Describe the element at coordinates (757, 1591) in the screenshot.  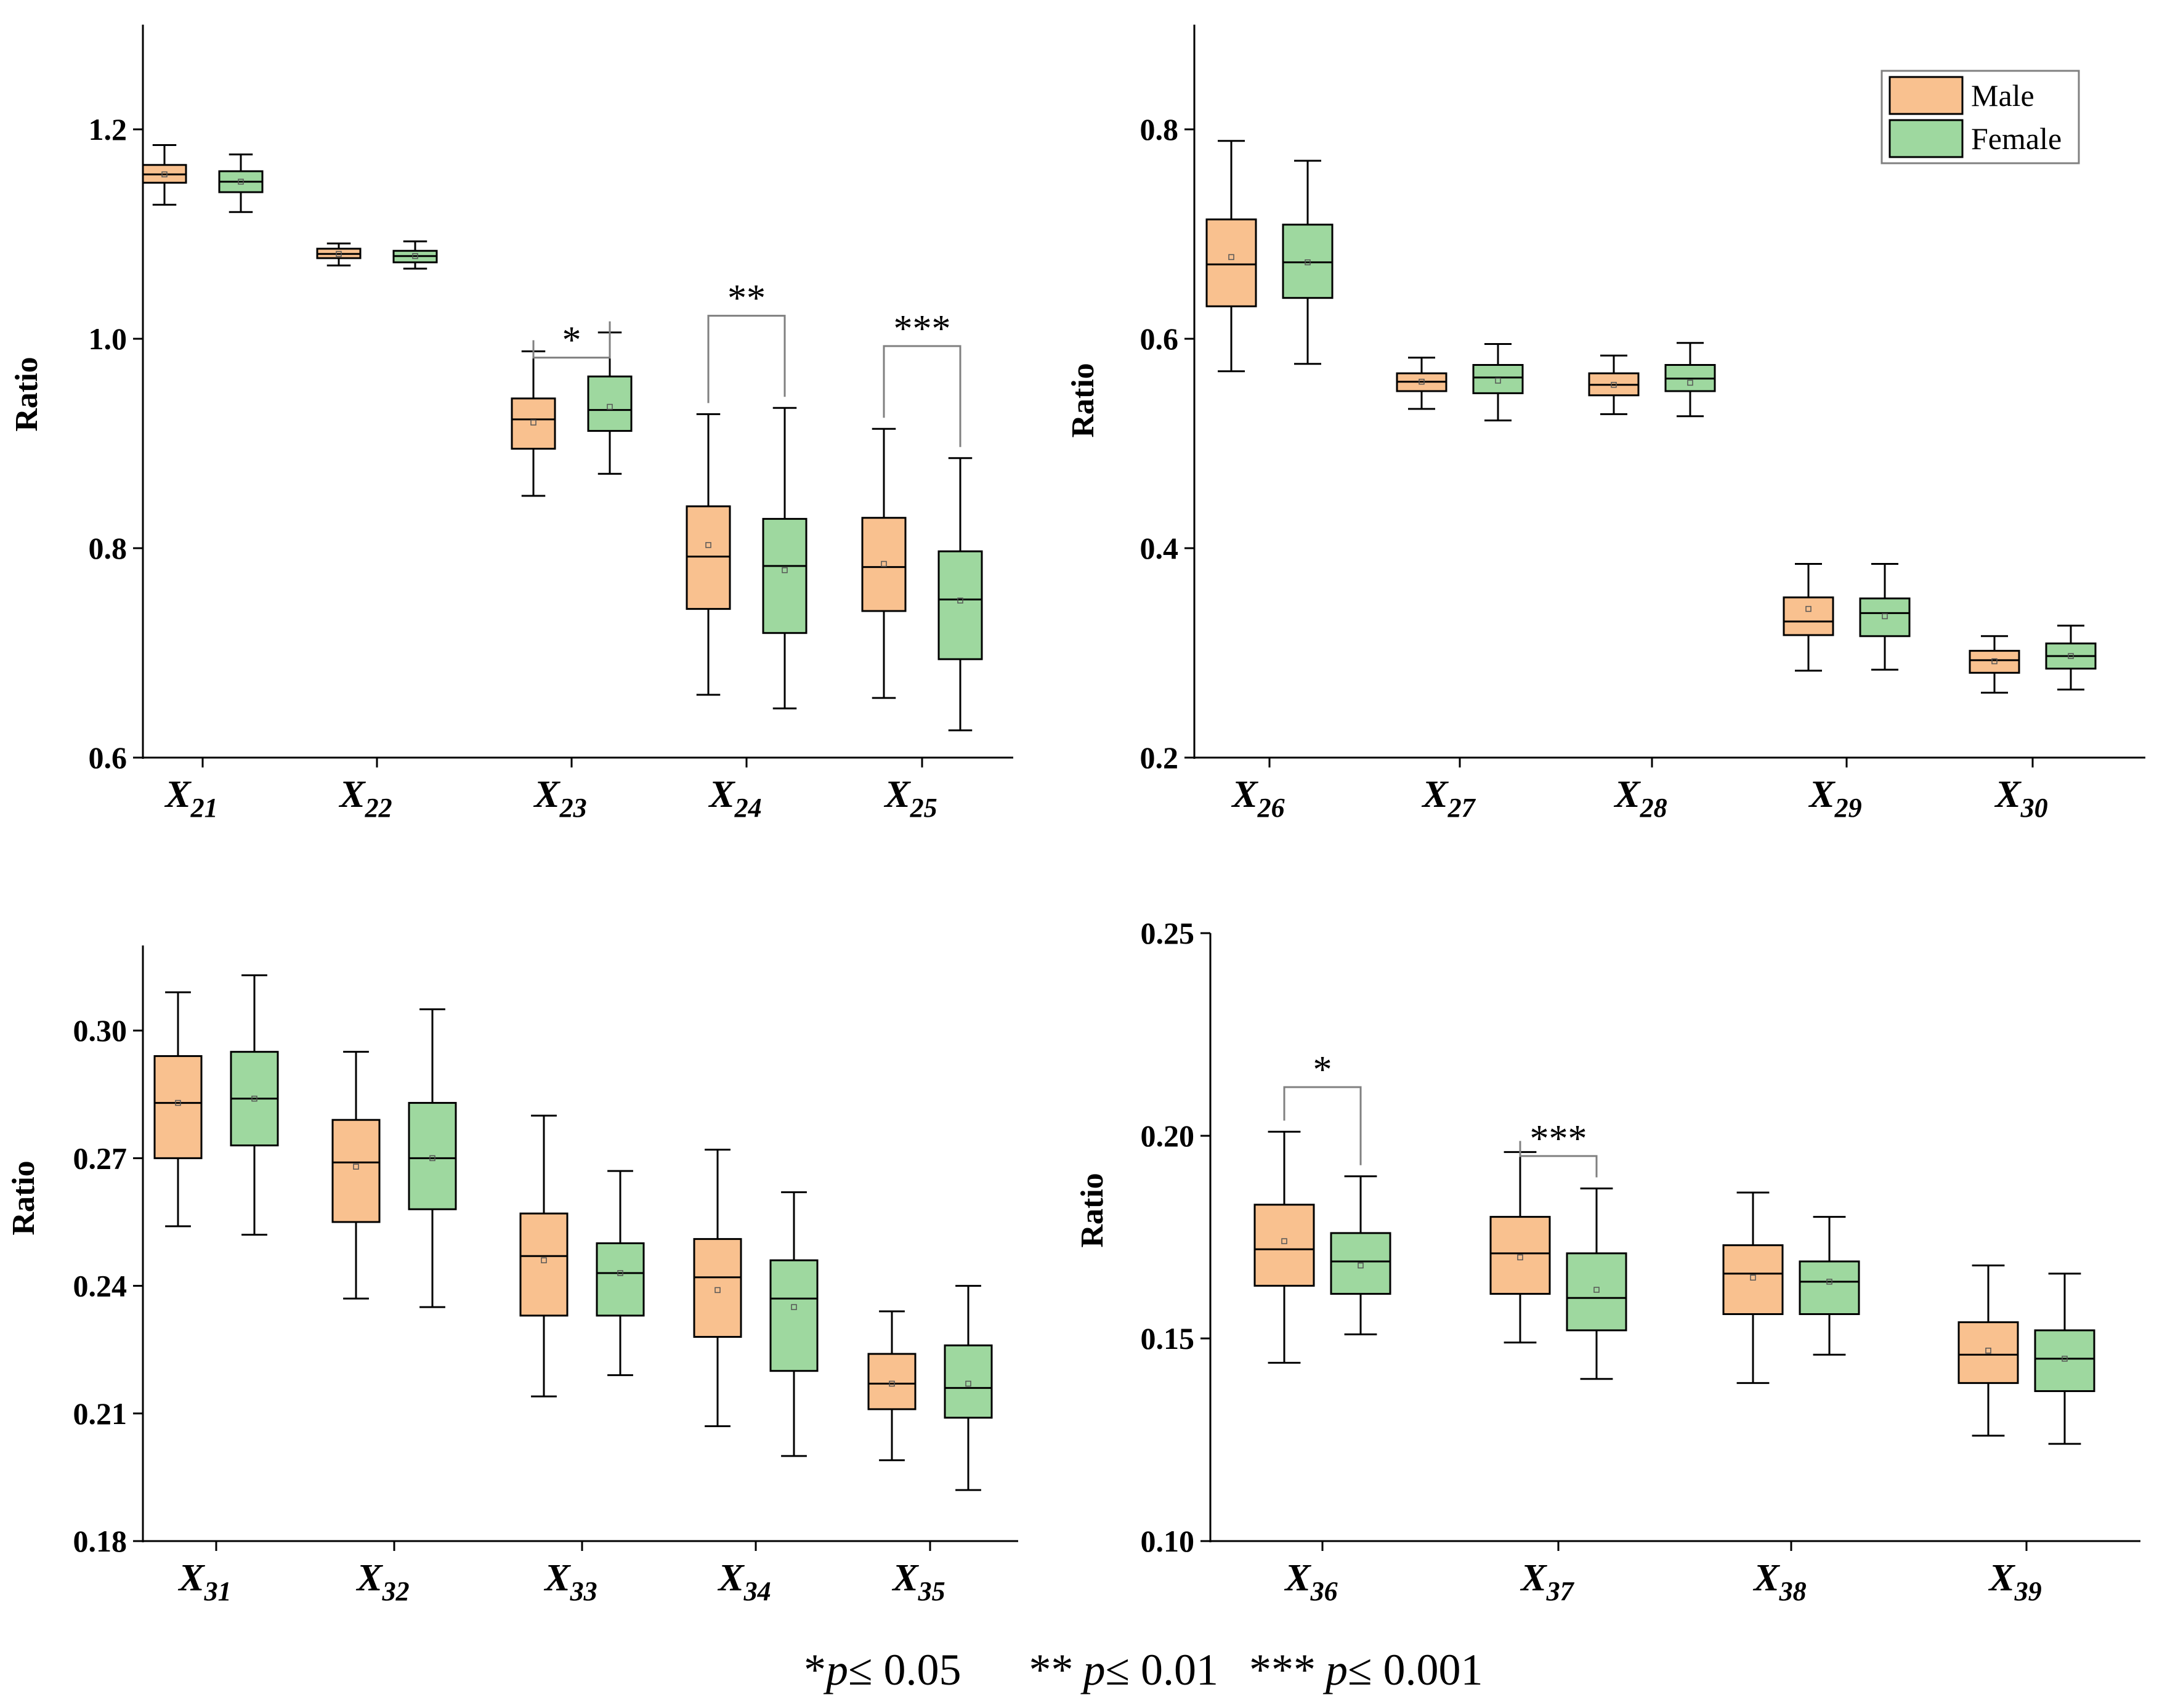
I see `x-tick-sub: 34` at that location.